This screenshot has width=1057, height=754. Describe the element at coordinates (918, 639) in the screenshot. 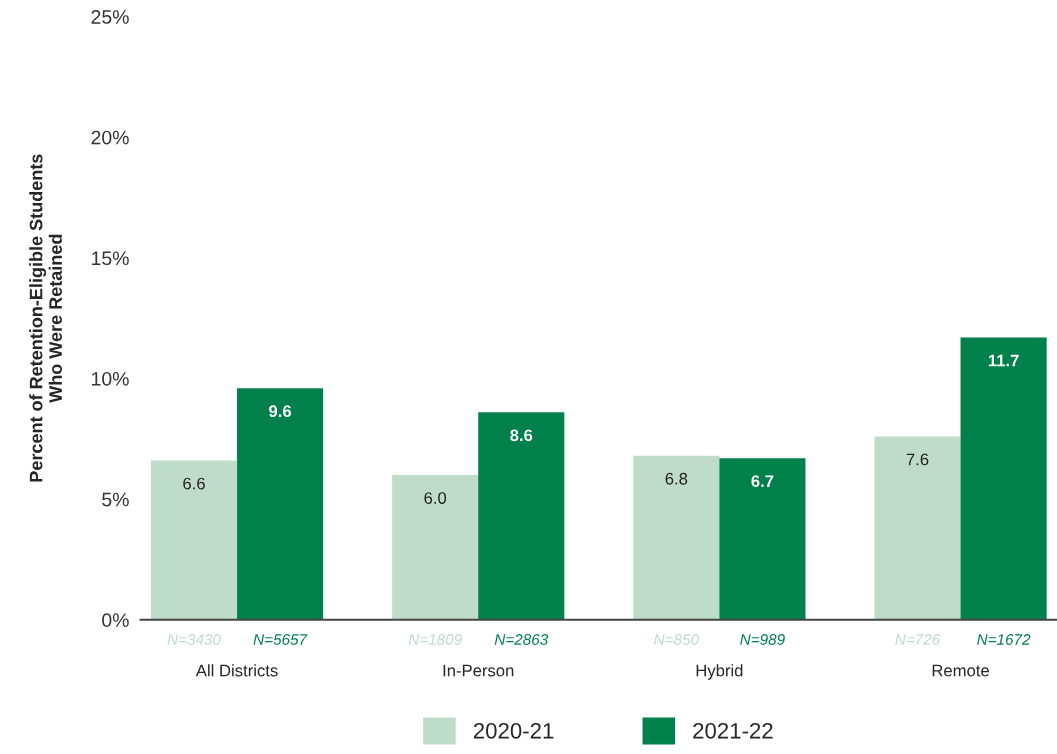

I see `annotation: N=726` at that location.